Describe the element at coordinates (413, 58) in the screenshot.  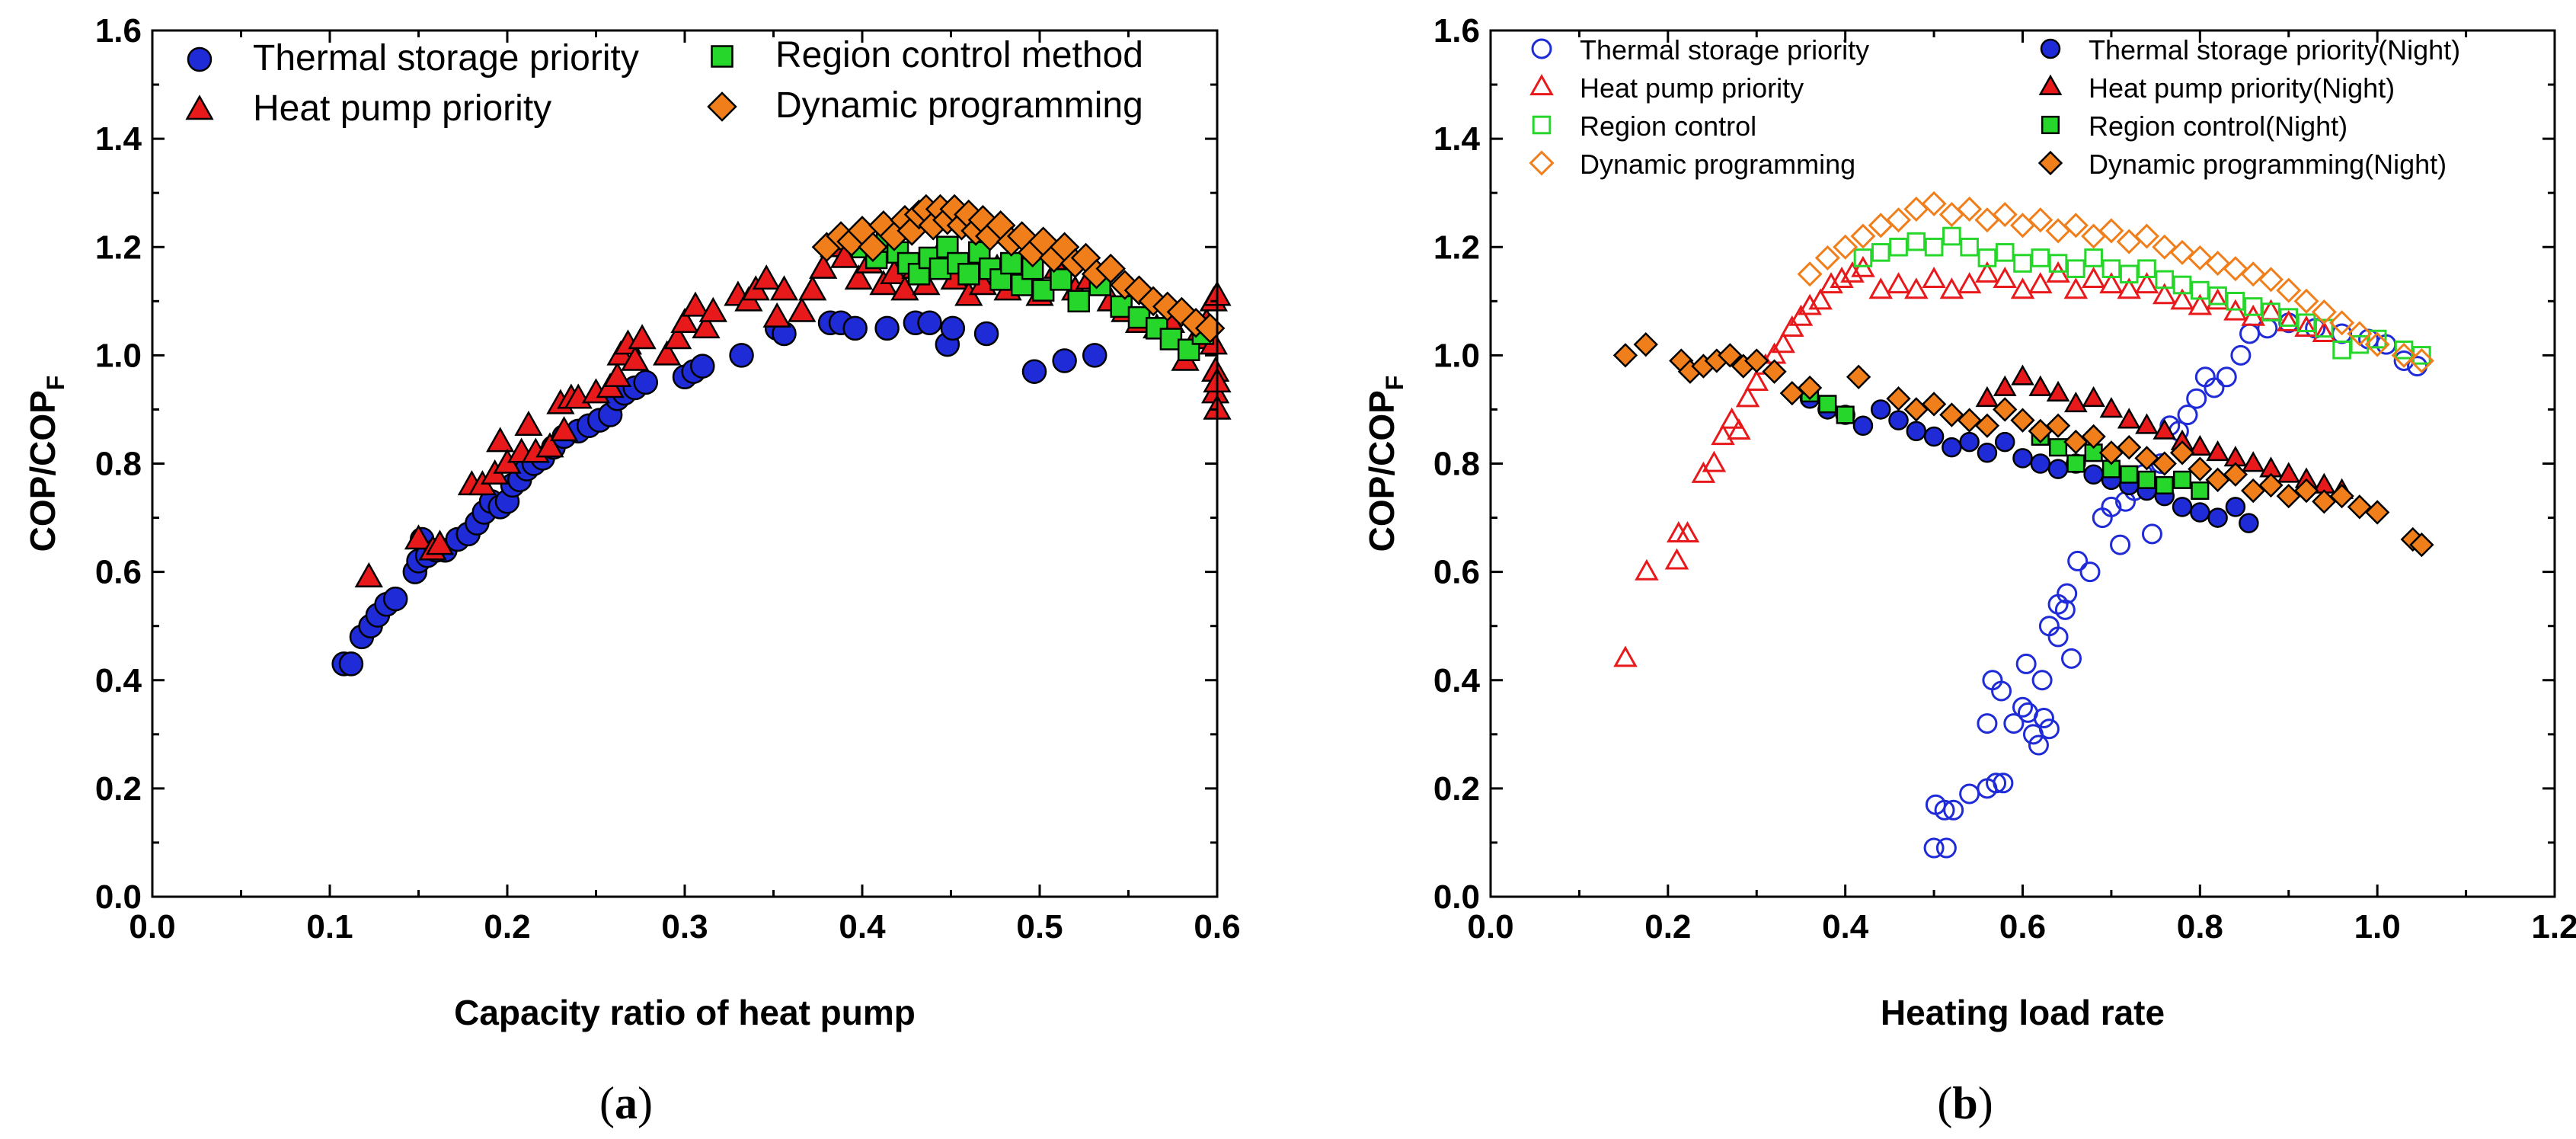
I see `legend-entry: Thermal storage priority` at that location.